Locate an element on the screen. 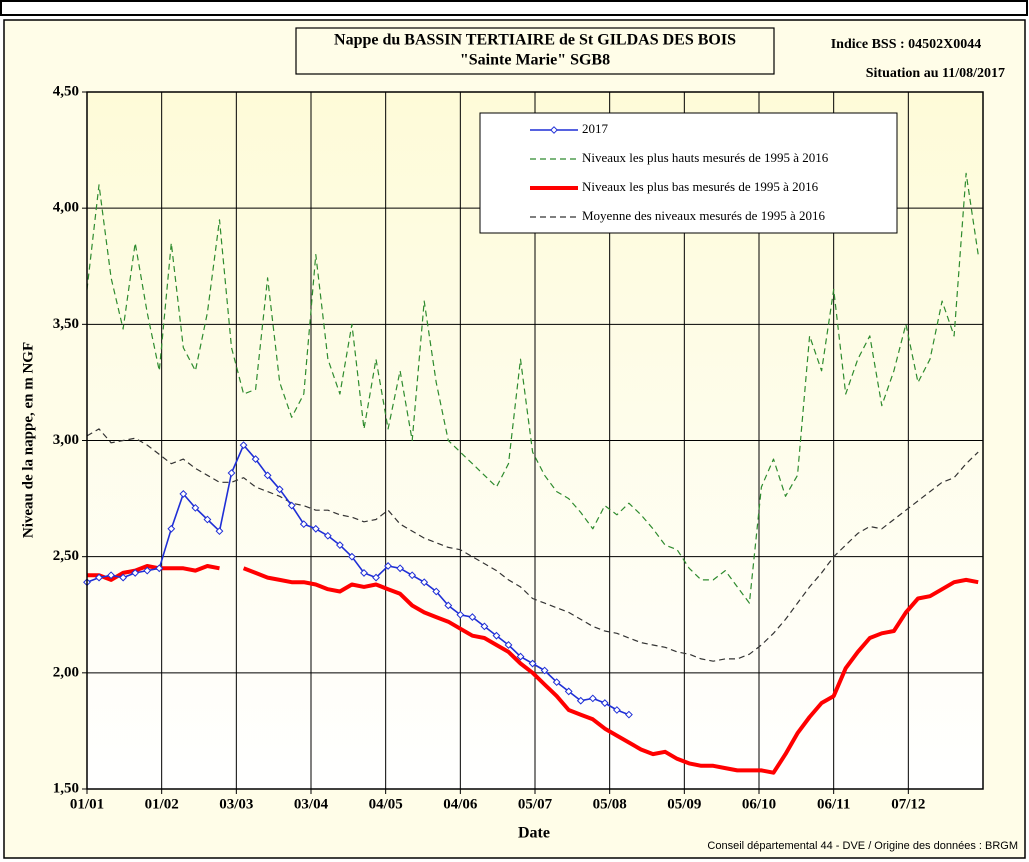  legend-box is located at coordinates (688, 173).